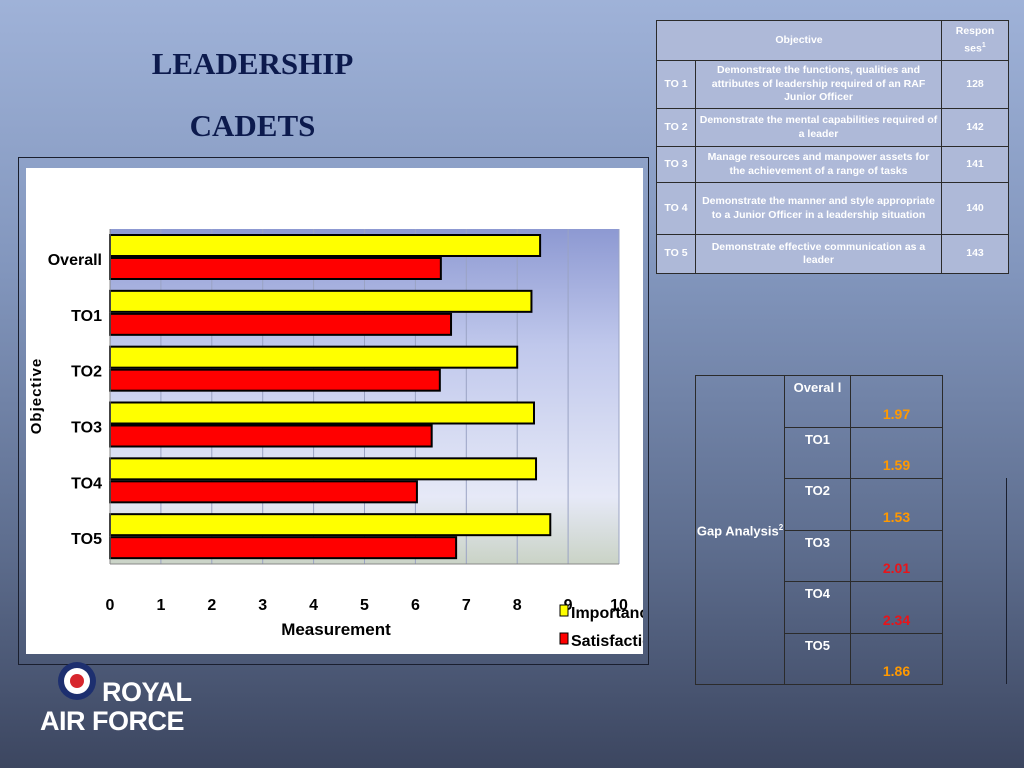  What do you see at coordinates (676, 164) in the screenshot?
I see `objective-id: TO 3` at bounding box center [676, 164].